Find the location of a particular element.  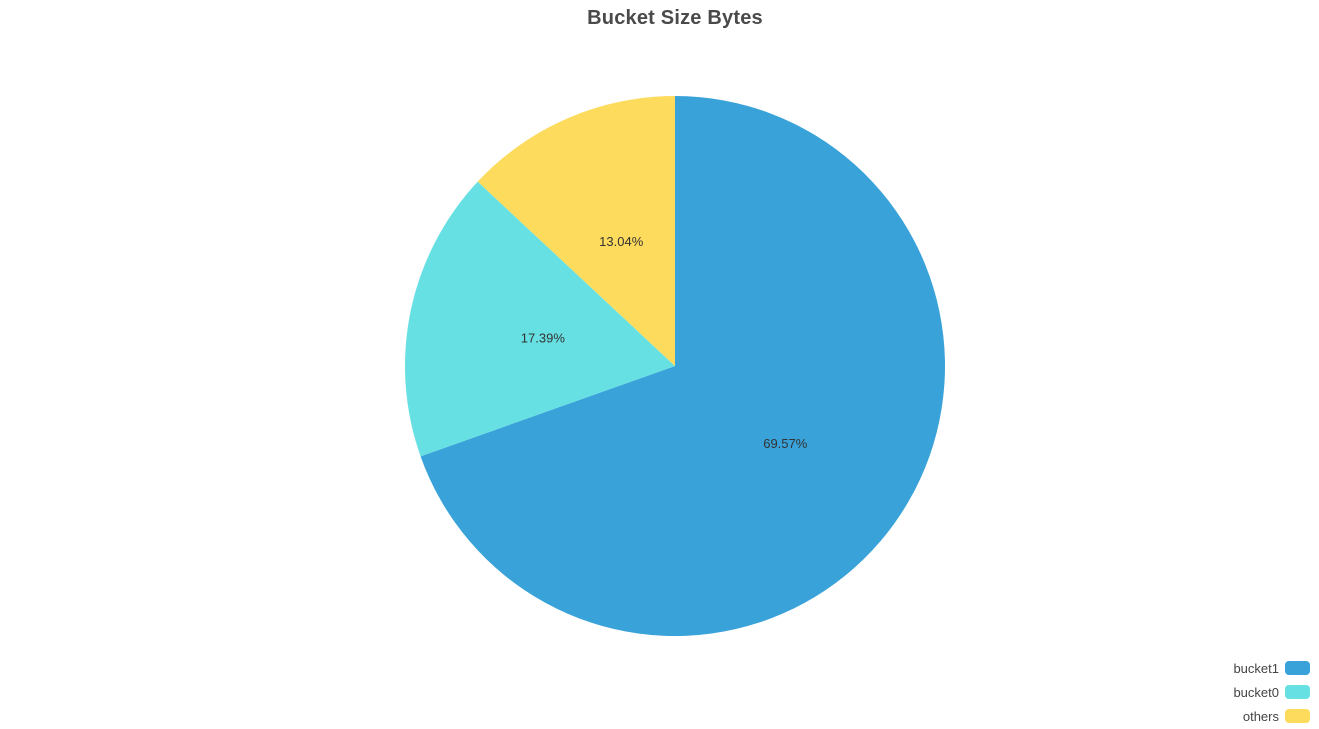

chart-title: Bucket Size Bytes is located at coordinates (675, 18).